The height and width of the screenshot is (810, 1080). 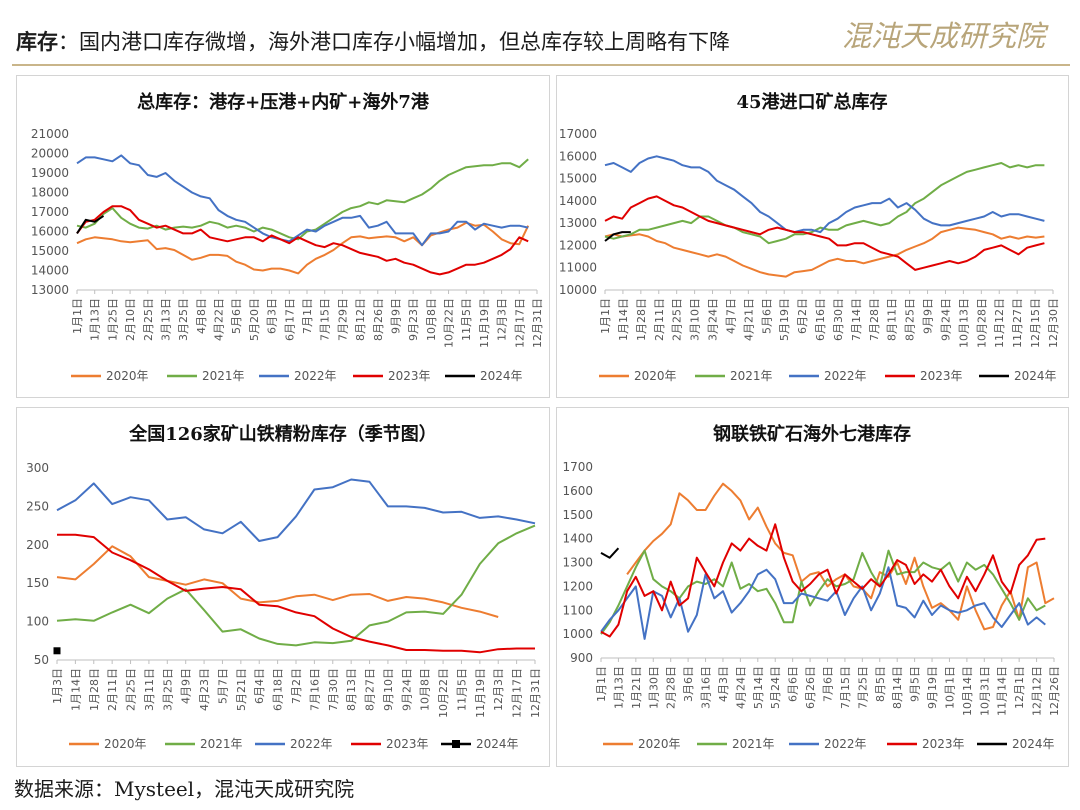 I want to click on x-tick-label: 6月16日, so click(x=820, y=319).